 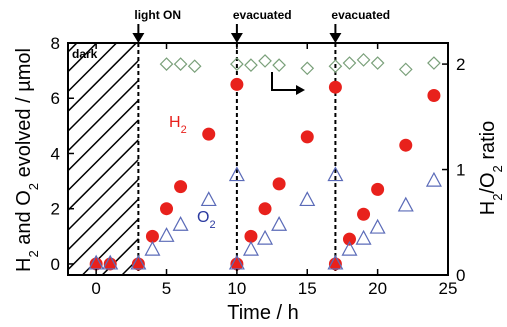 What do you see at coordinates (55, 43) in the screenshot?
I see `y-left-tick-label: 8` at bounding box center [55, 43].